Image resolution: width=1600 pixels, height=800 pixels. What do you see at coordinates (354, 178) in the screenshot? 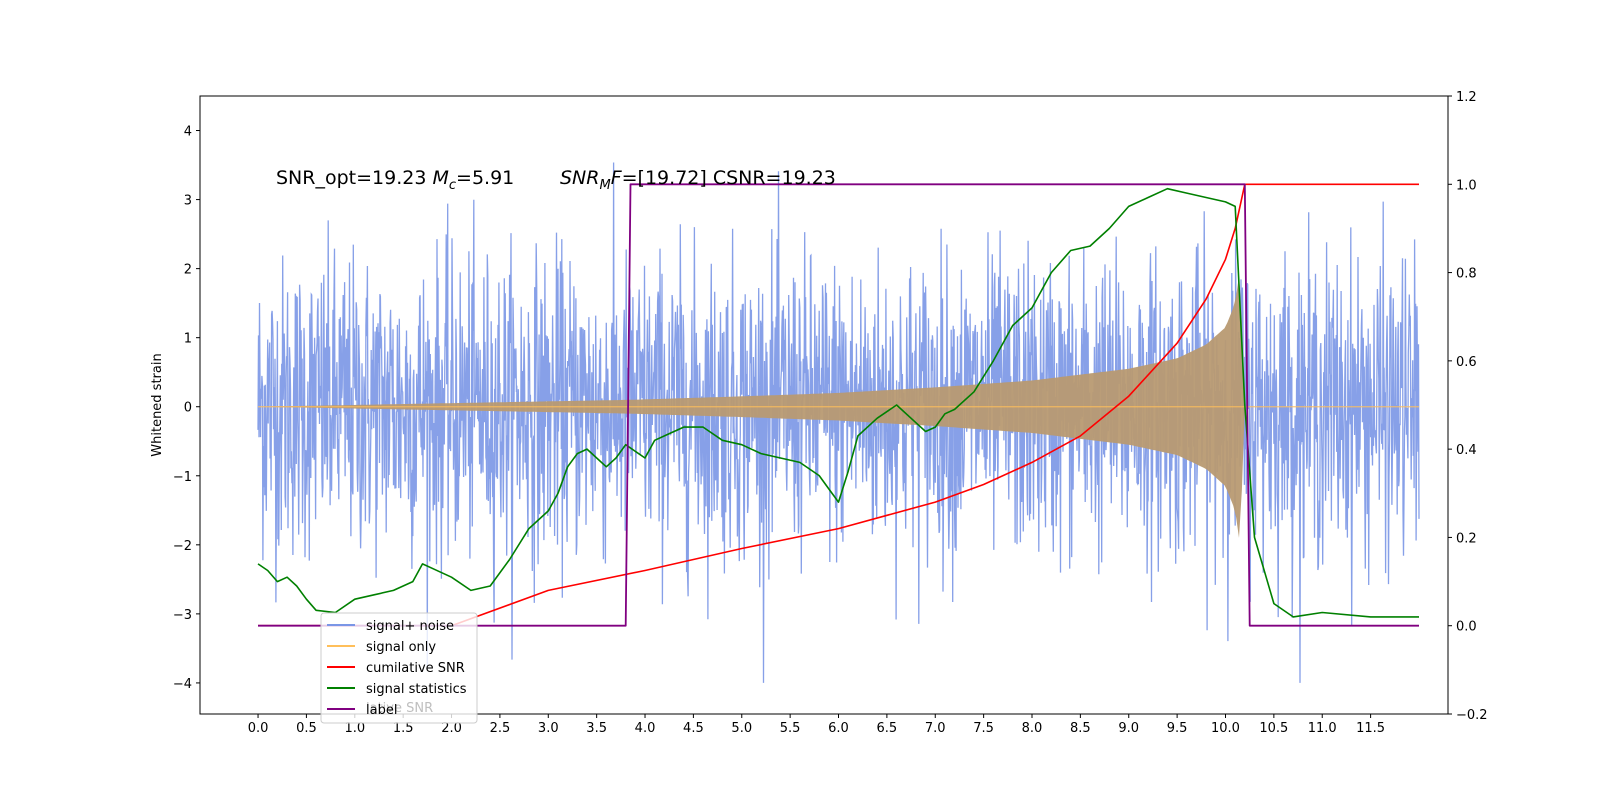
I see `annotation-snr-opt: SNR_opt=19.23` at bounding box center [354, 178].